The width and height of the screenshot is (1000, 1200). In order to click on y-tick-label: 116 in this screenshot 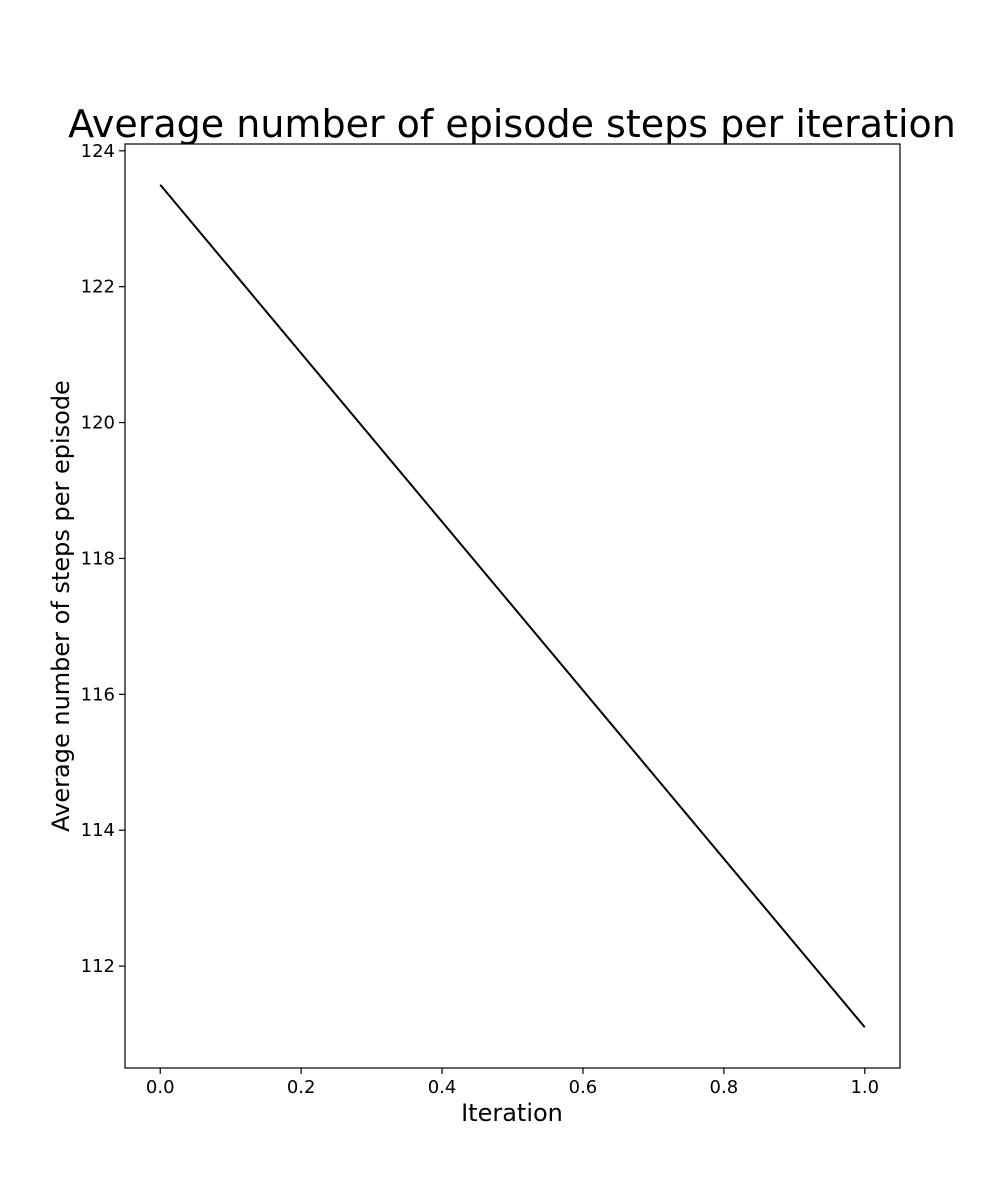, I will do `click(98, 694)`.